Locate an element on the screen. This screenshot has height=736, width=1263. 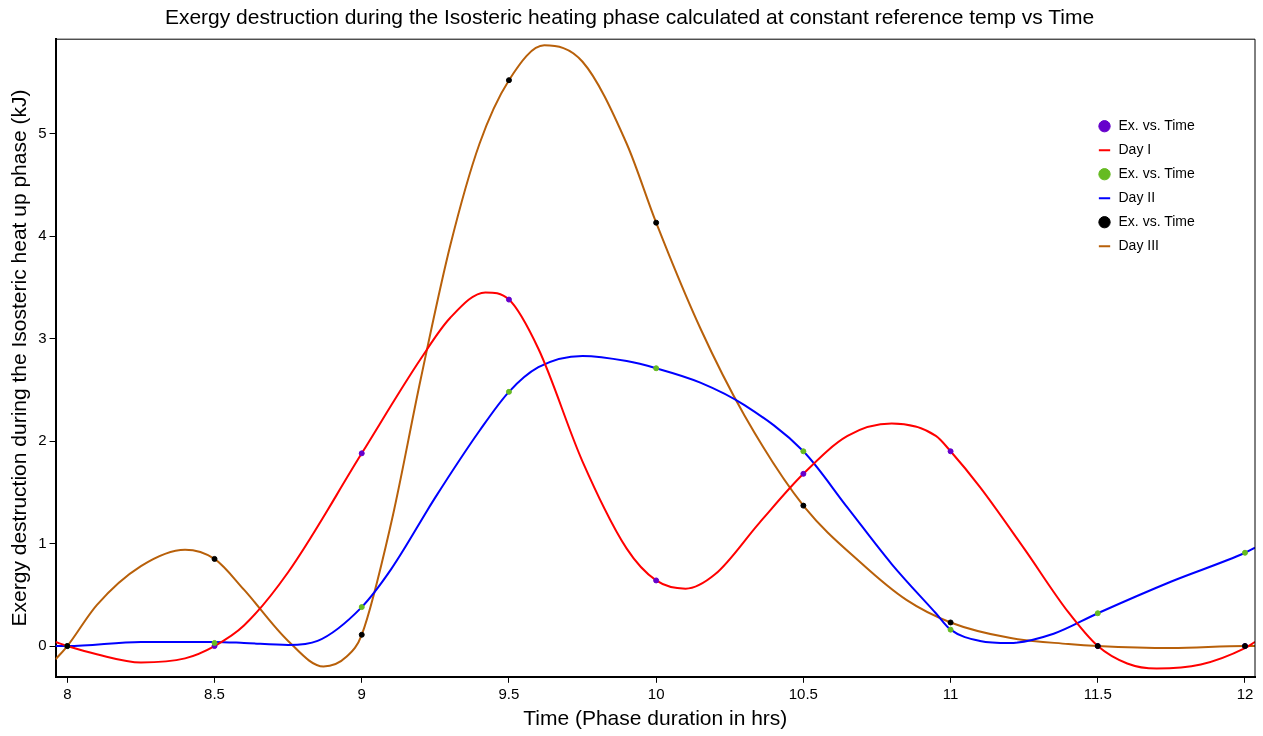
y-tick-label: 4 is located at coordinates (42, 235).